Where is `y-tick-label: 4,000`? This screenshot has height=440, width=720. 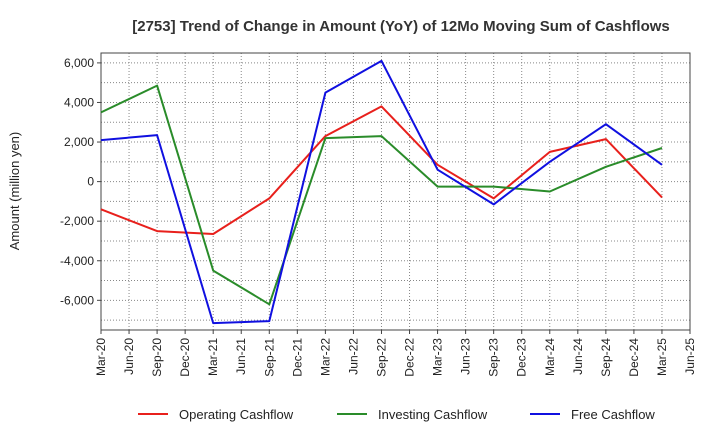
y-tick-label: 4,000 is located at coordinates (79, 102).